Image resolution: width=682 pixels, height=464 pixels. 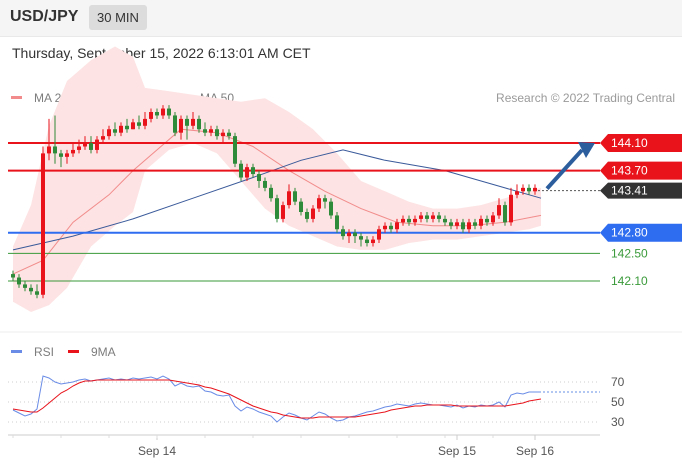 I want to click on x-tick-label: Sep 14, so click(x=157, y=451).